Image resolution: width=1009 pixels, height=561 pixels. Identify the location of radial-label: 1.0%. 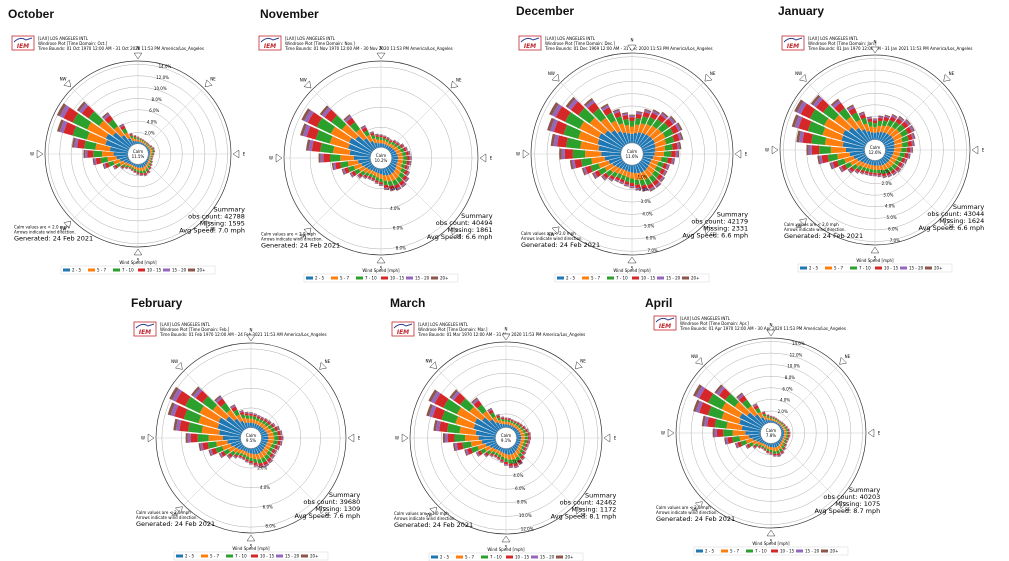
(885, 171).